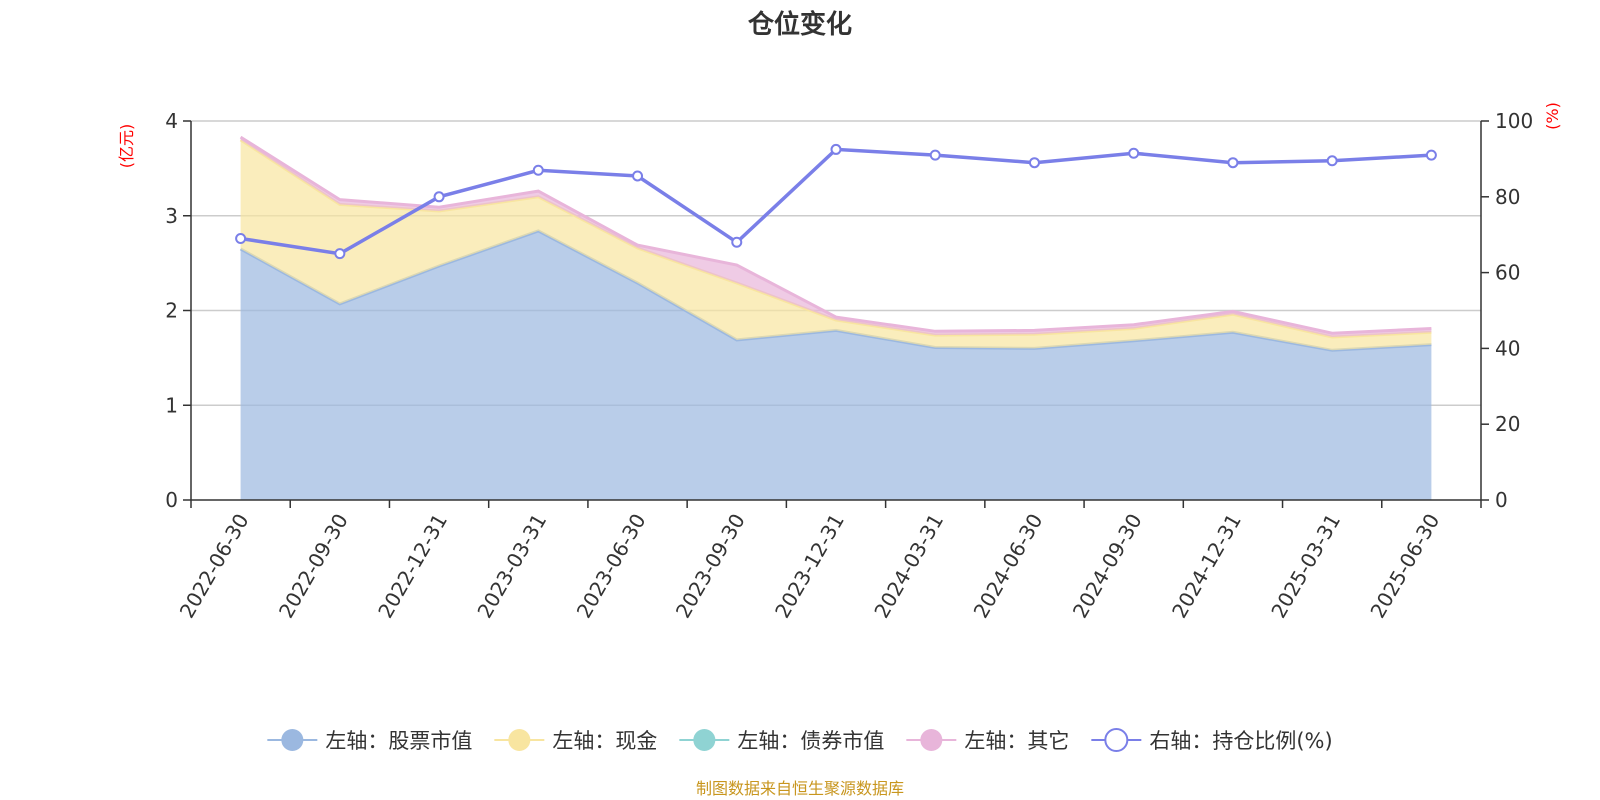  What do you see at coordinates (126, 146) in the screenshot?
I see `left-axis-unit: (亿元)` at bounding box center [126, 146].